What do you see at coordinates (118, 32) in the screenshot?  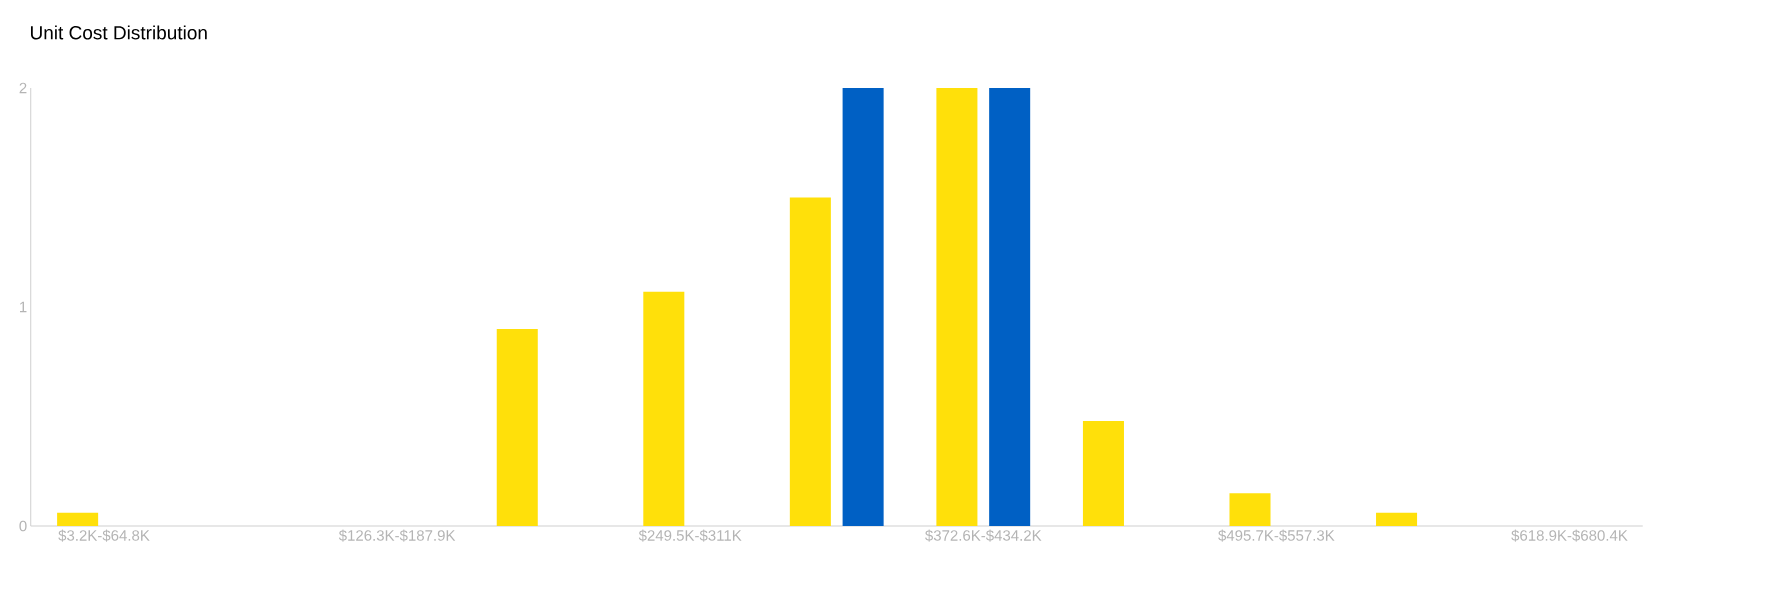 I see `chart-title: Unit Cost Distribution` at bounding box center [118, 32].